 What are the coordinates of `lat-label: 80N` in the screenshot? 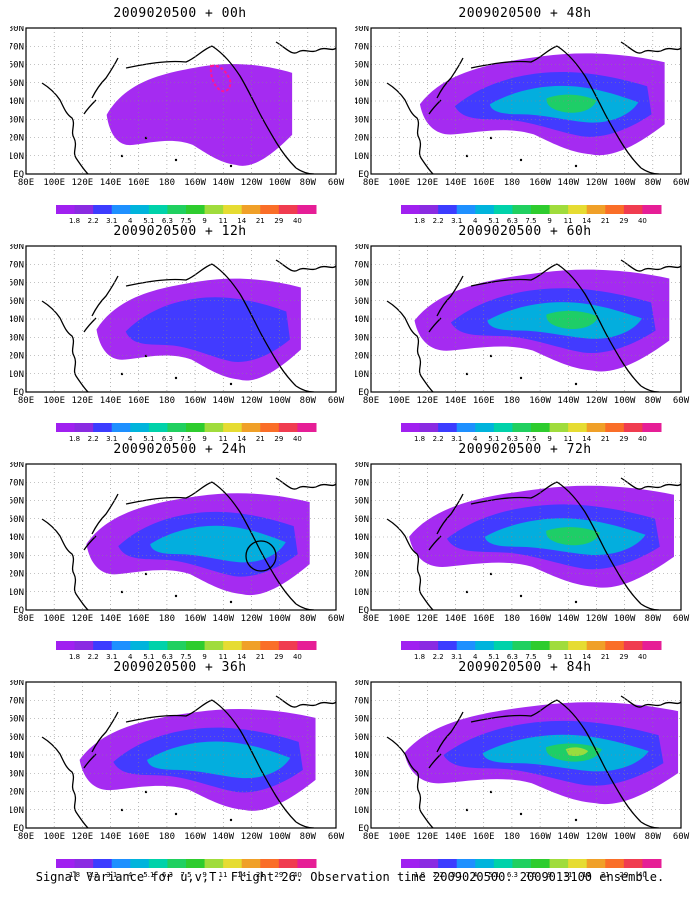 It's located at (362, 30).